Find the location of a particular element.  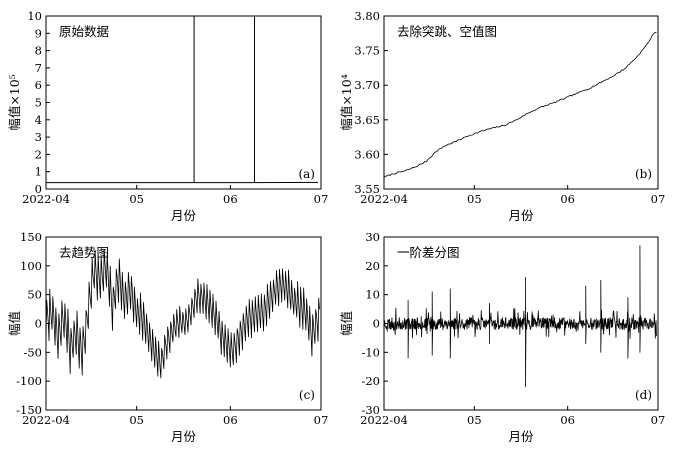

y-tick-label: 5 is located at coordinates (38, 103).